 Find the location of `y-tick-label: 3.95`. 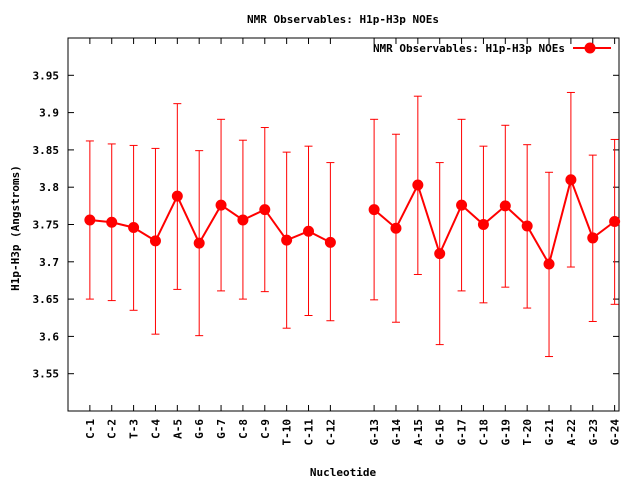

y-tick-label: 3.95 is located at coordinates (46, 75).